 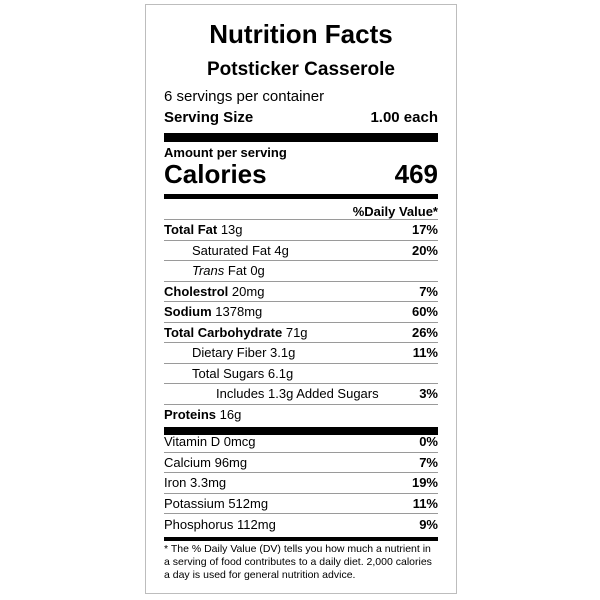 I want to click on nutrient-amount: 1378mg, so click(x=239, y=312).